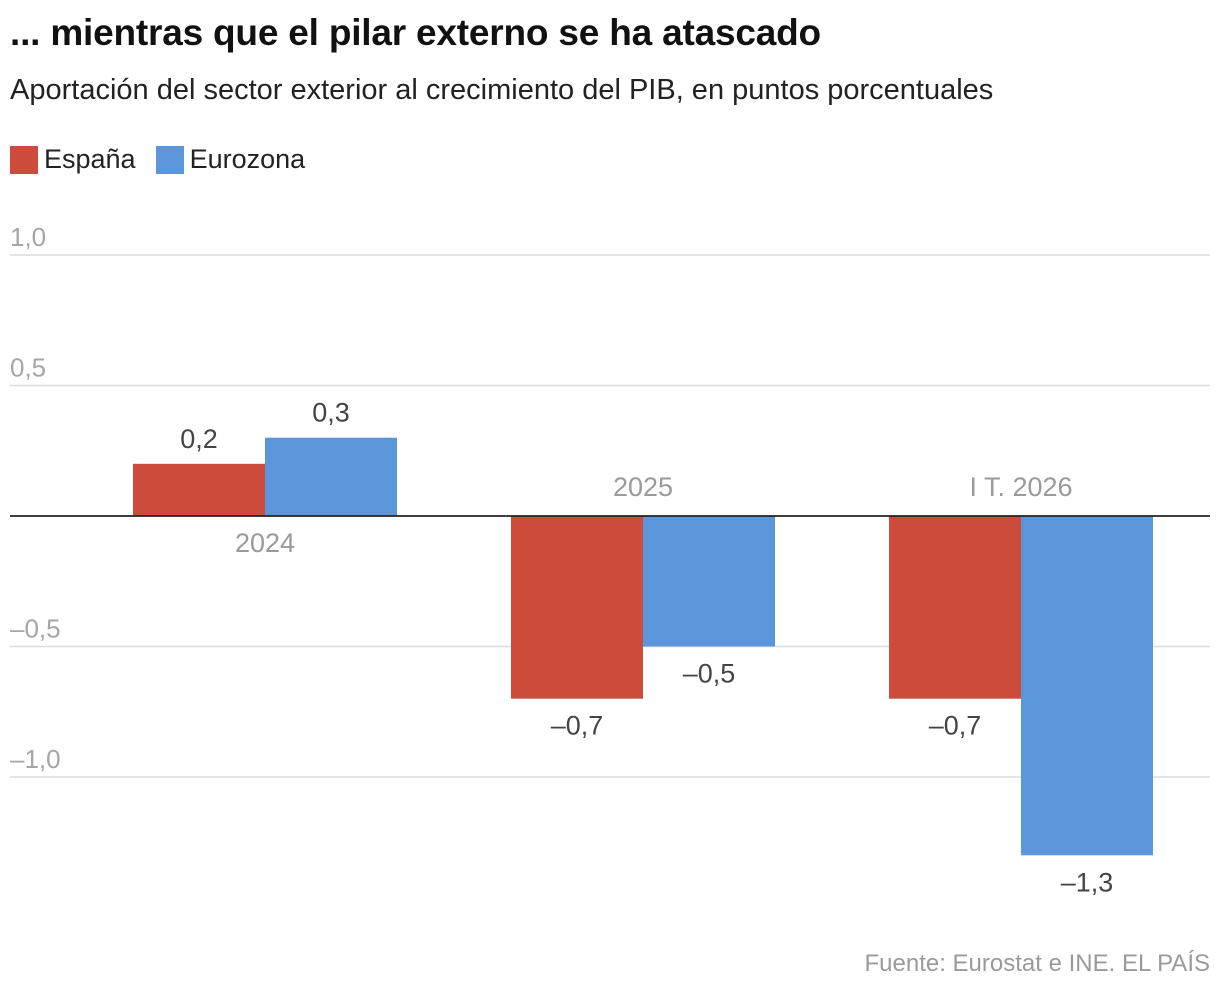  What do you see at coordinates (199, 439) in the screenshot?
I see `data-label: 0,2` at bounding box center [199, 439].